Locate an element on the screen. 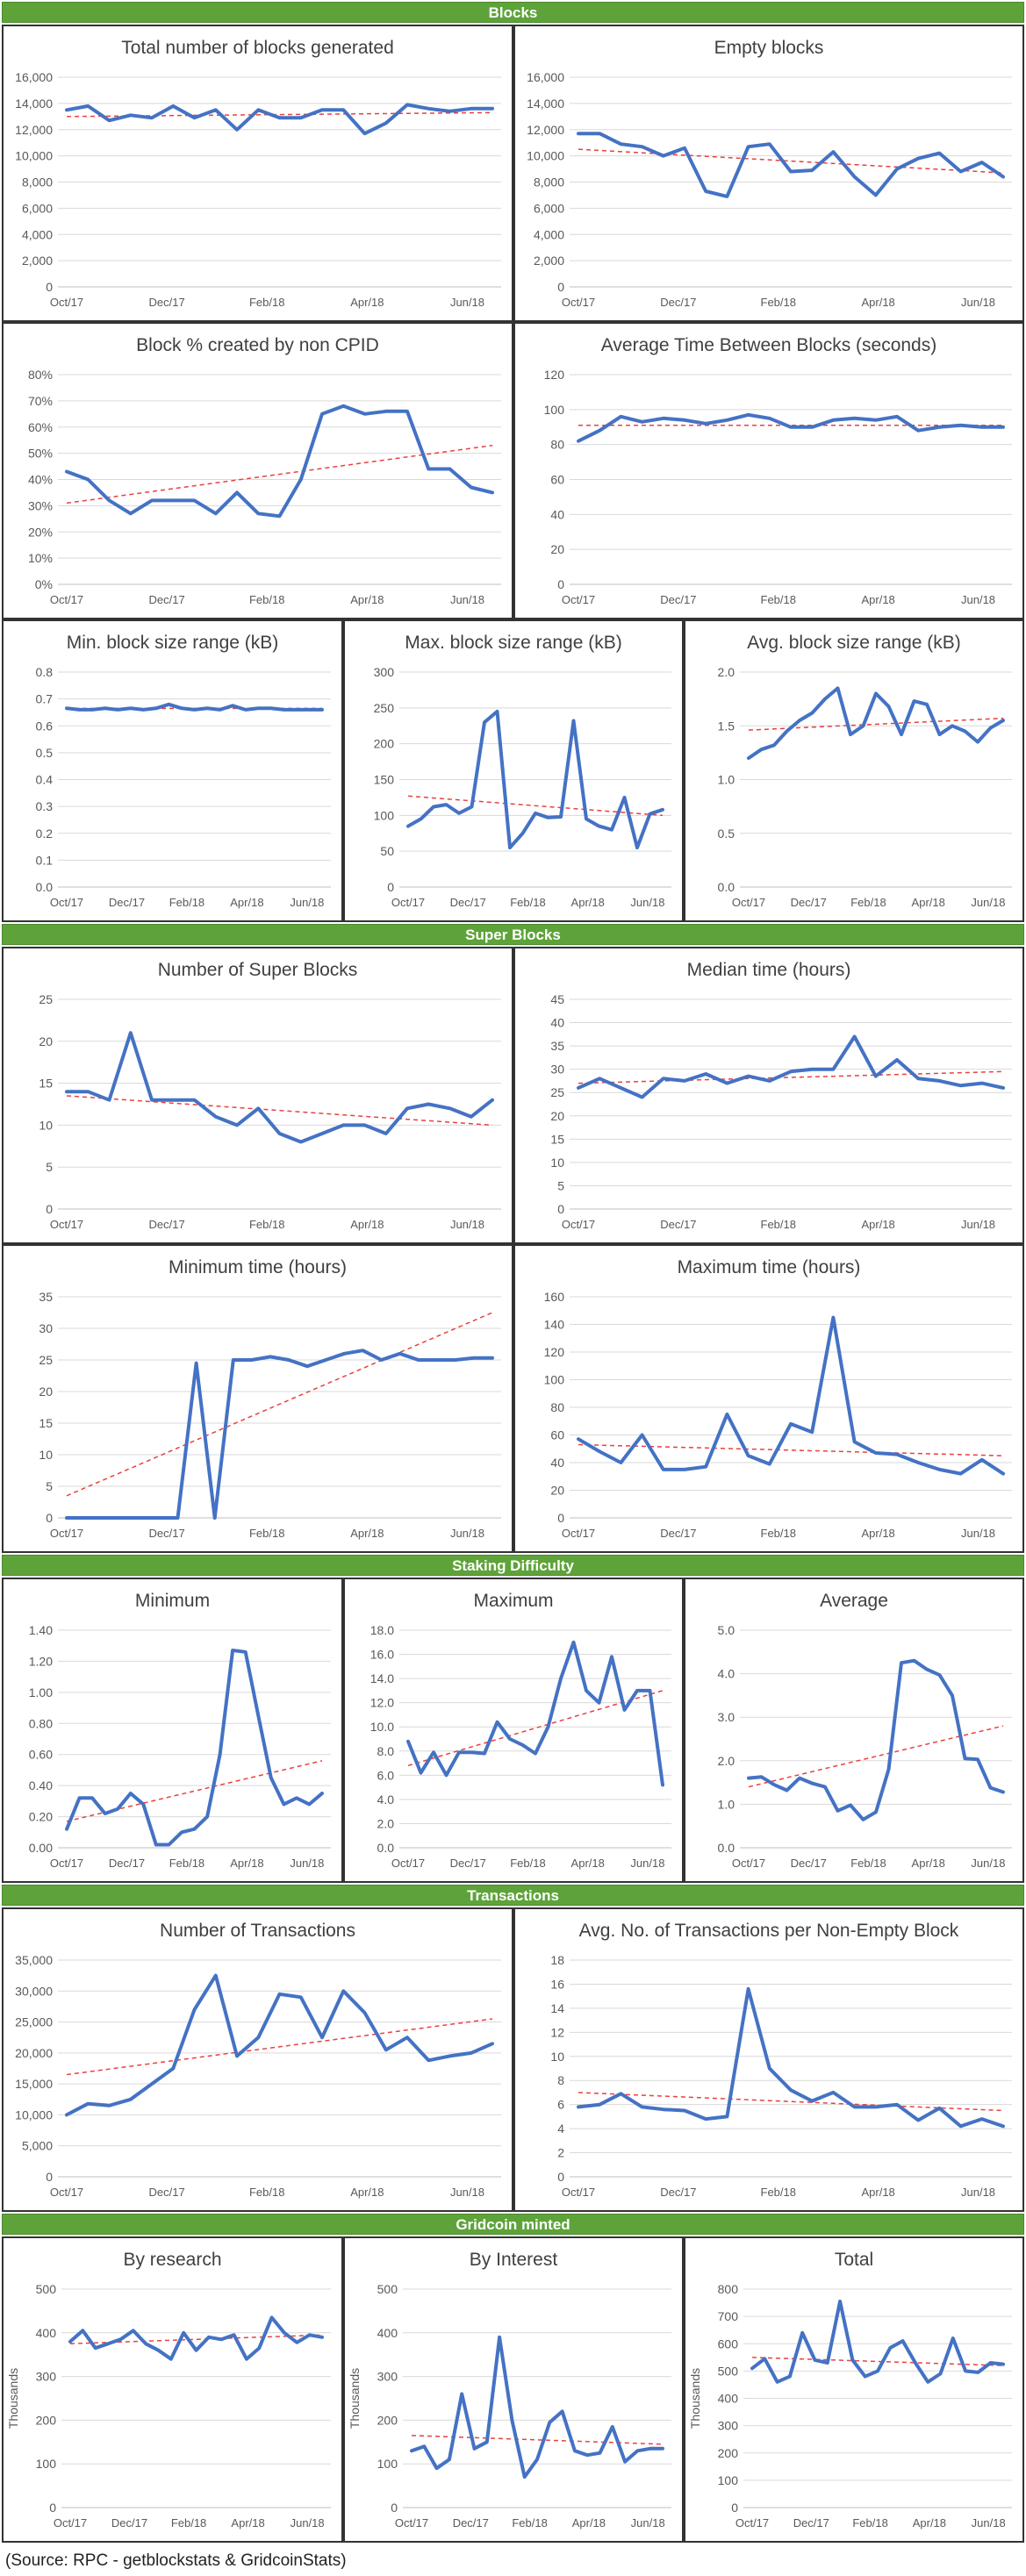 The image size is (1026, 2576). y-tick-label: 50% is located at coordinates (40, 454).